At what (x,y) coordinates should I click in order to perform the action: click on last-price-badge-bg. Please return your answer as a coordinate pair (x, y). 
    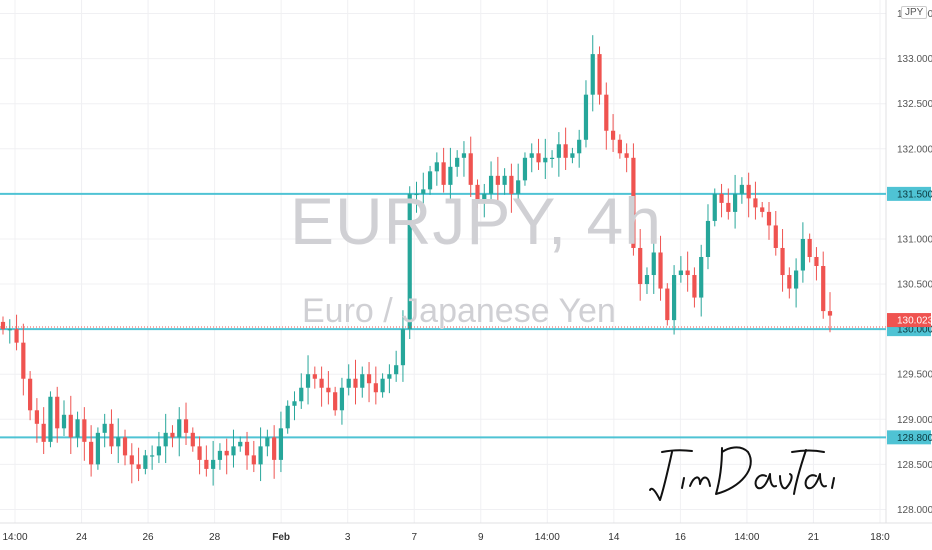
    Looking at the image, I should click on (909, 320).